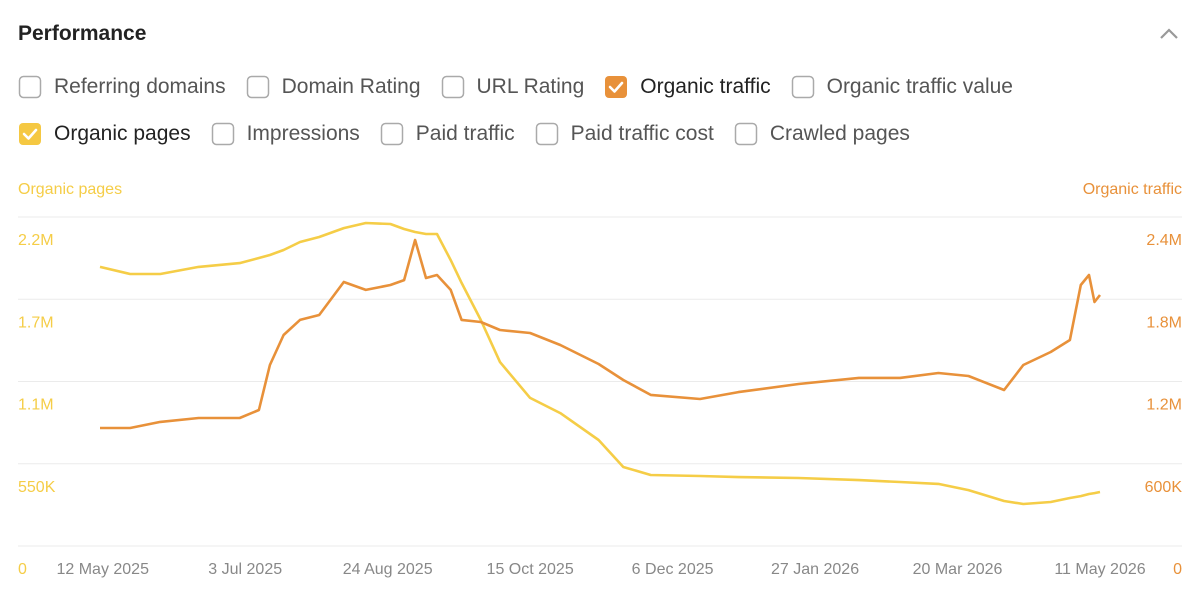 The height and width of the screenshot is (594, 1200). I want to click on y-tick-label: 1.7M, so click(36, 322).